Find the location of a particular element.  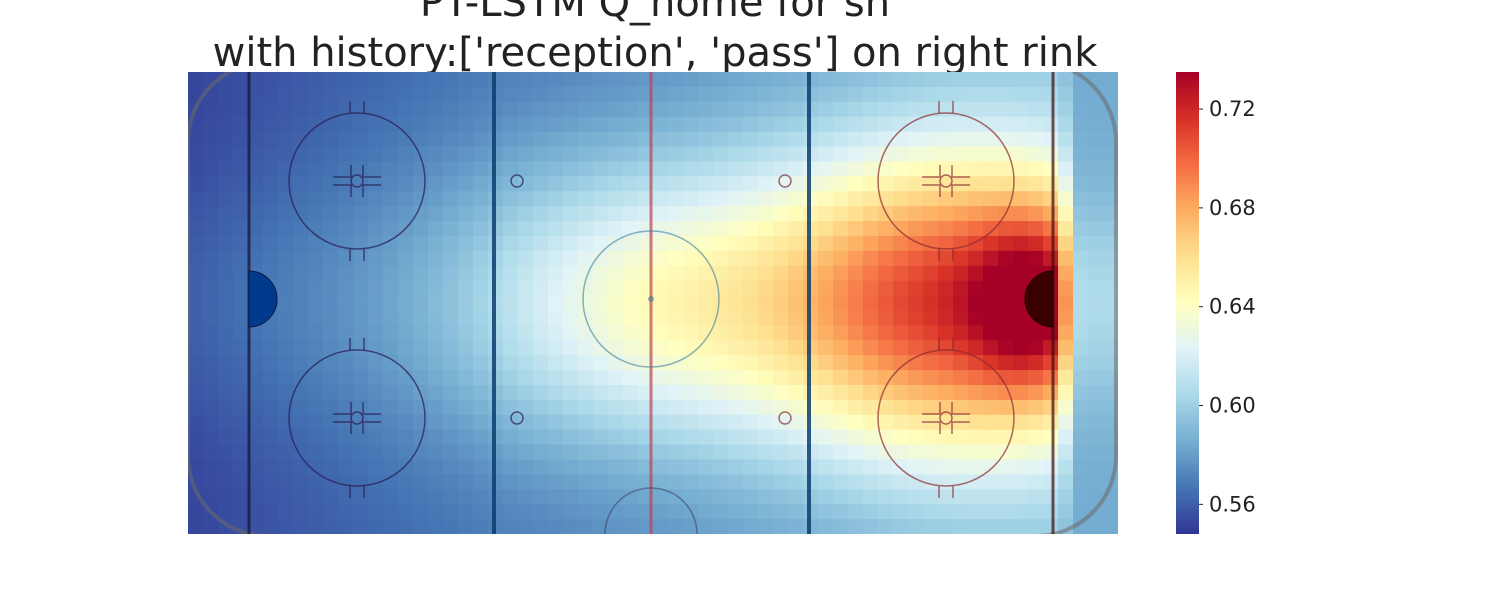

neutral-dot-bottom-right is located at coordinates (785, 418).